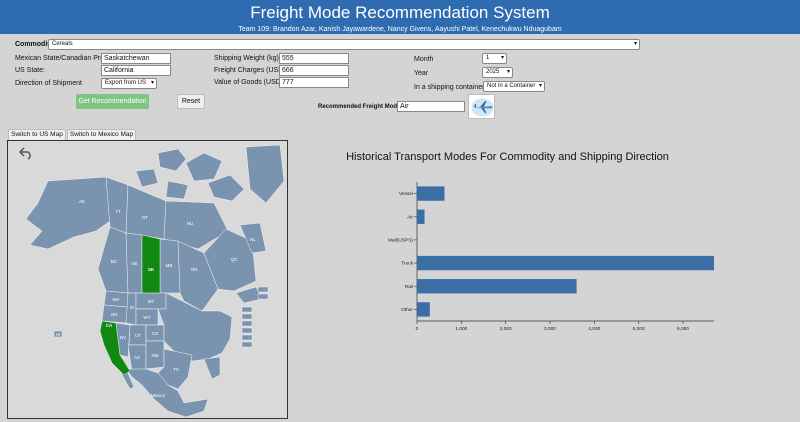 The width and height of the screenshot is (800, 422). Describe the element at coordinates (62, 44) in the screenshot. I see `commodity-value: Cereals` at that location.